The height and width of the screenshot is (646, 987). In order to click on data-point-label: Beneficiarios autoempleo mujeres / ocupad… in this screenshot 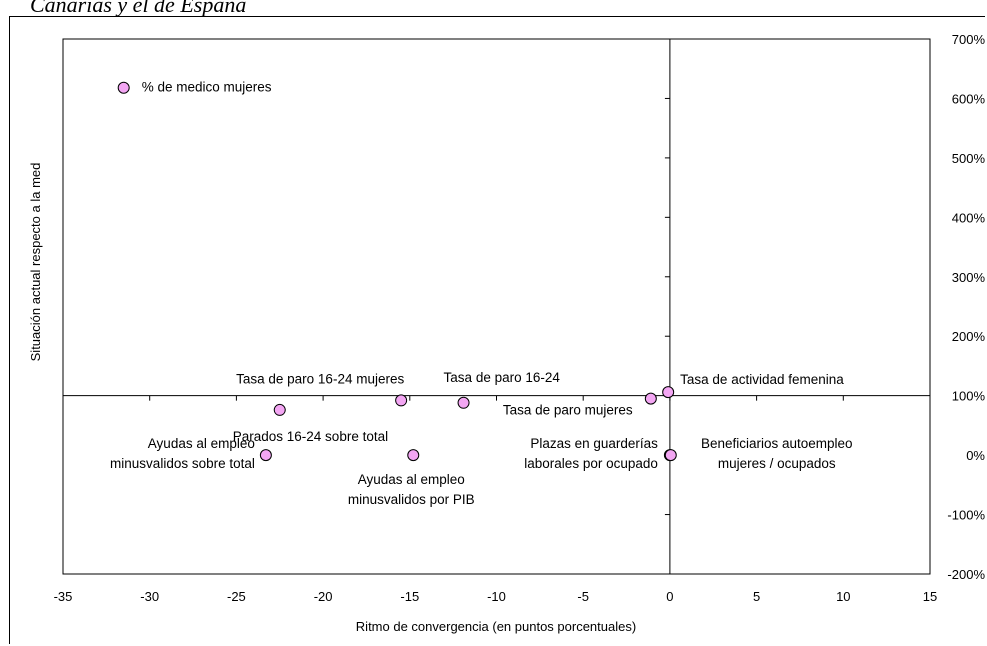, I will do `click(777, 453)`.